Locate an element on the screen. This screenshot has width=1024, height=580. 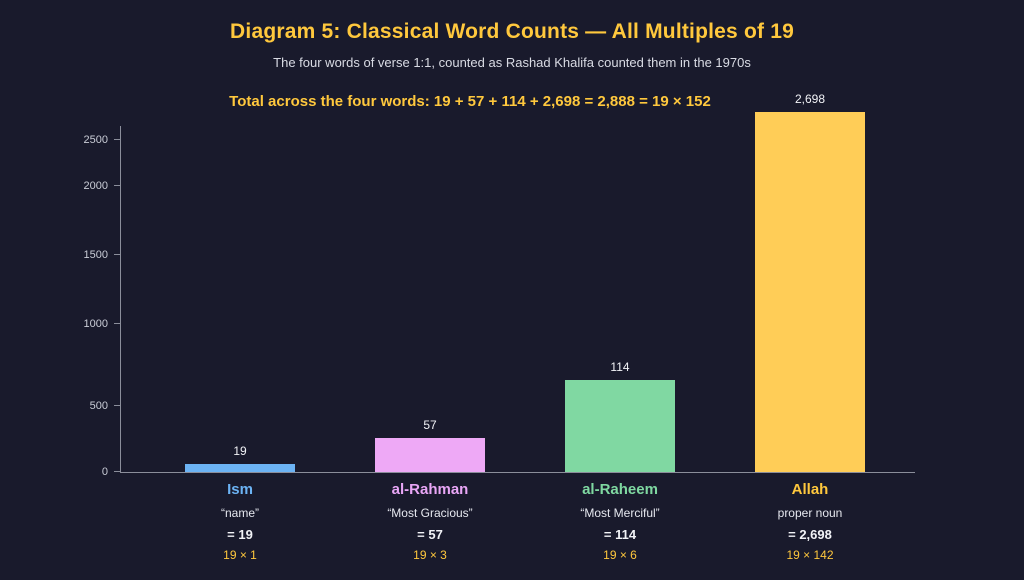
multiple-of-19-label: 19 × 3 is located at coordinates (430, 555).